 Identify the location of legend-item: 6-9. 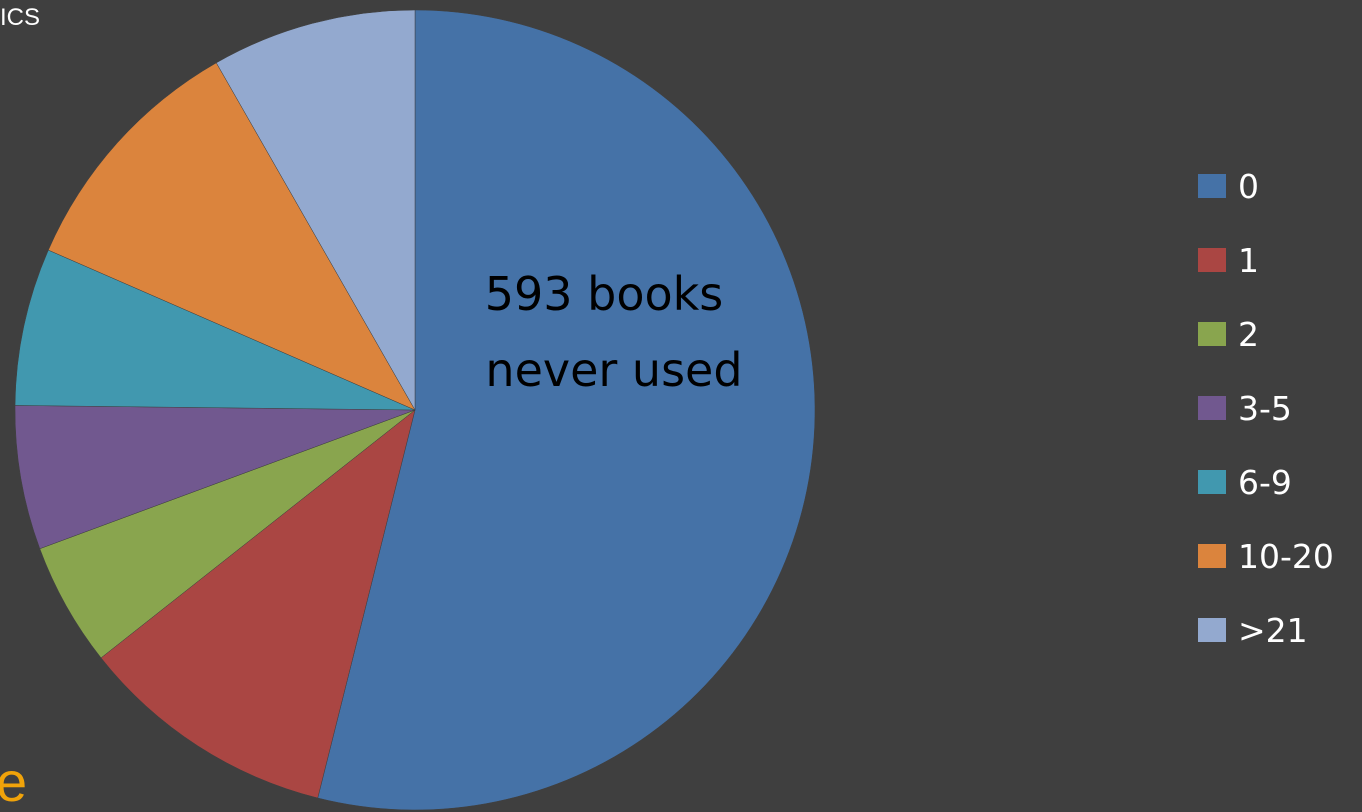
(1266, 482).